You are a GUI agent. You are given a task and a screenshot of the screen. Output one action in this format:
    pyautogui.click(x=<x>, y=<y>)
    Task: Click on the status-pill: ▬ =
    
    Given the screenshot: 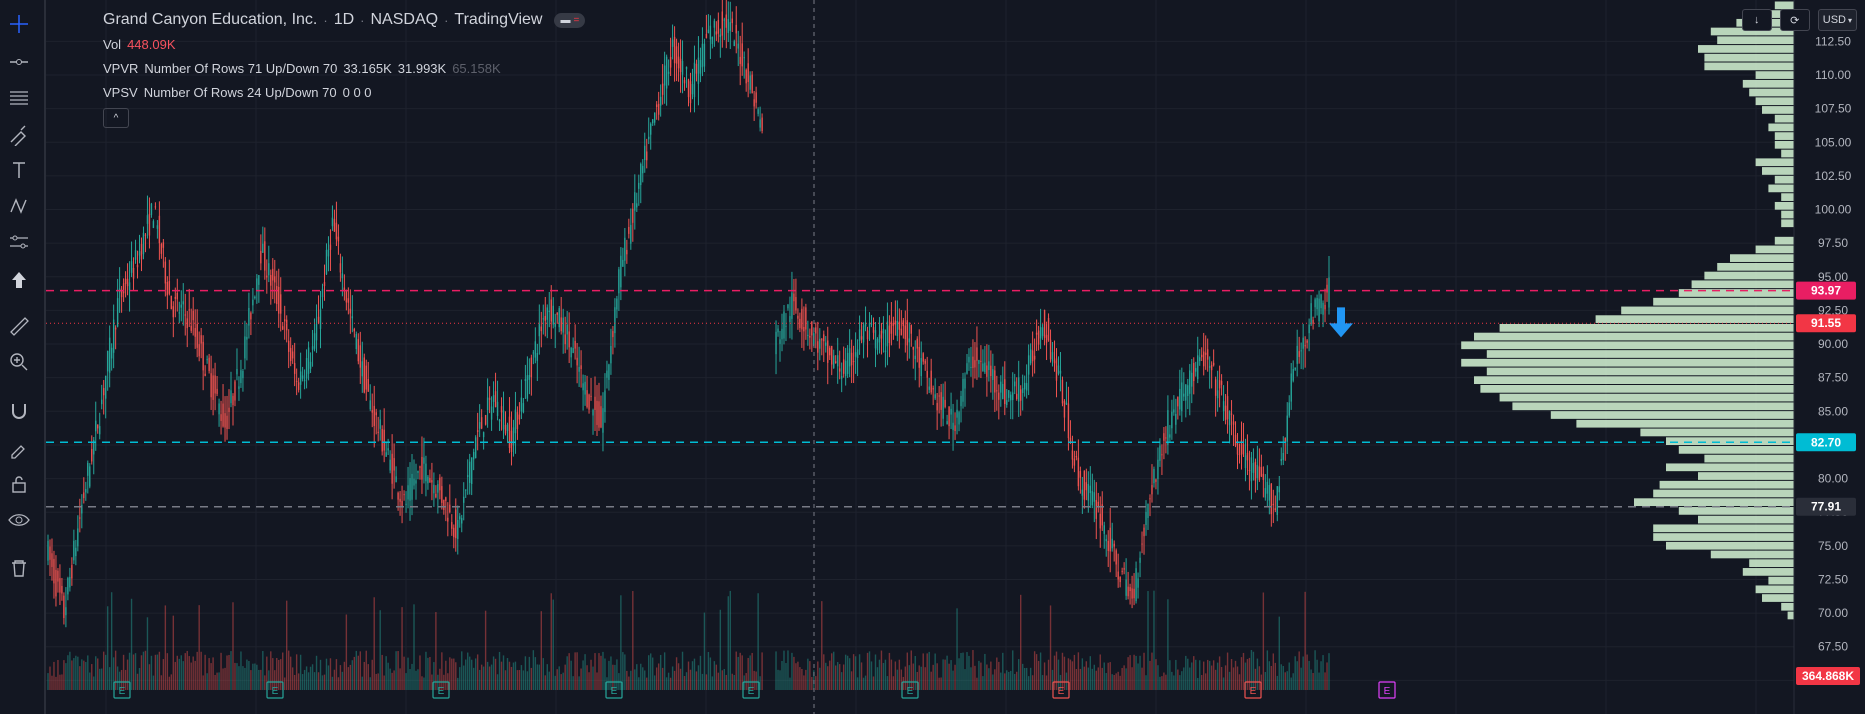 What is the action you would take?
    pyautogui.click(x=570, y=20)
    